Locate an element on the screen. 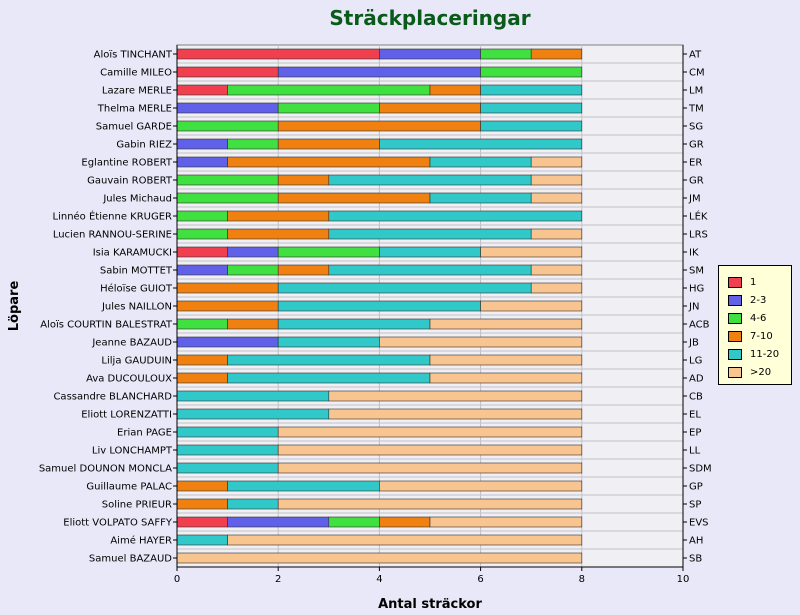  y-right-label: JN is located at coordinates (693, 307).